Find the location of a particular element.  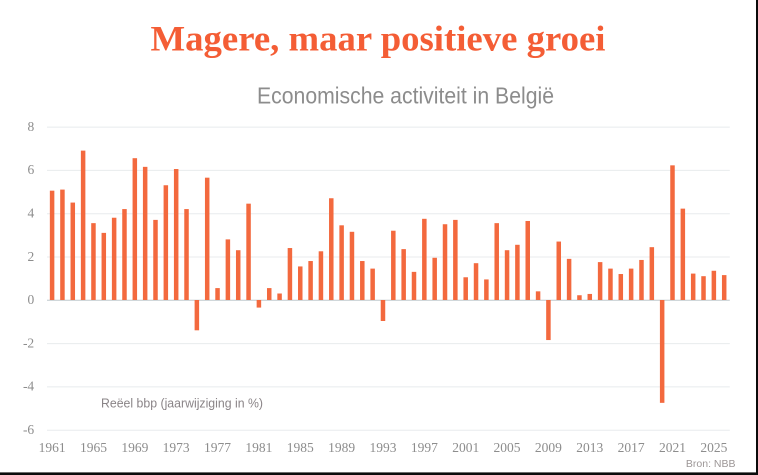

svg-text: 8 is located at coordinates (30, 126).